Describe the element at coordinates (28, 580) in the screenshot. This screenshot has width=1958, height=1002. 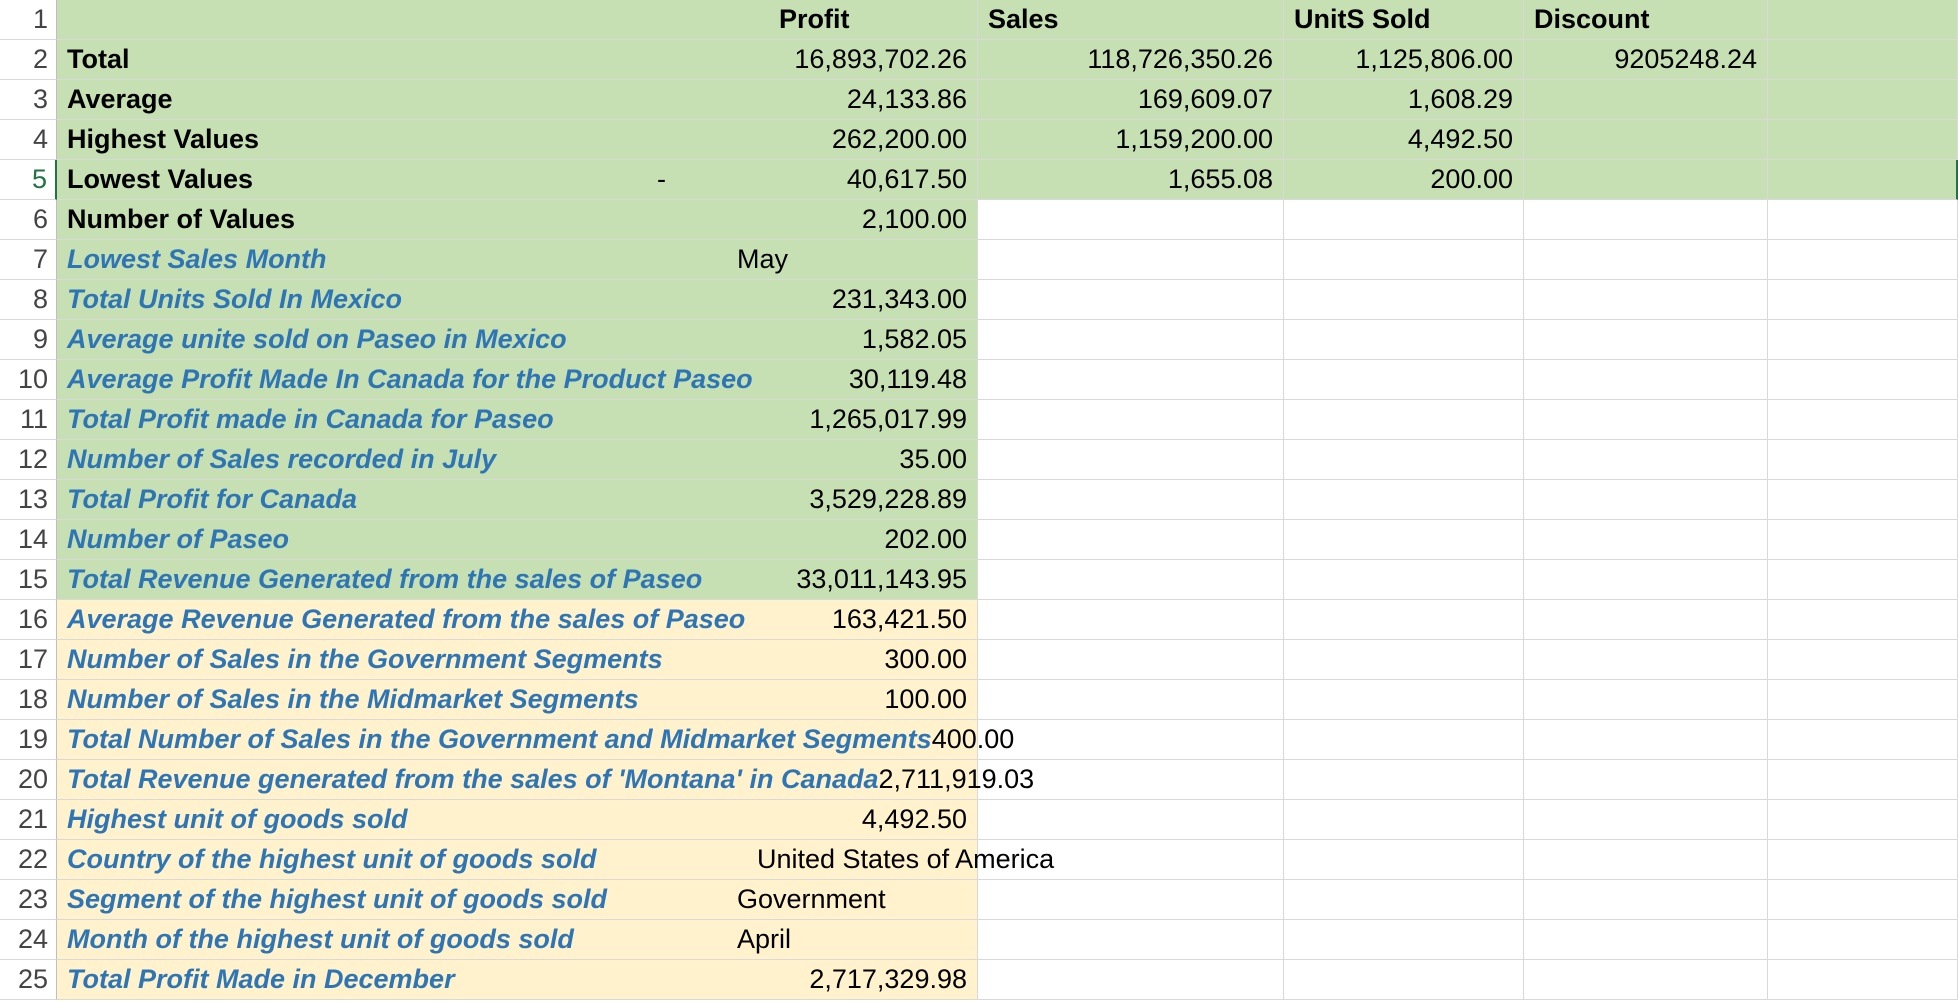
I see `row-header: 15` at that location.